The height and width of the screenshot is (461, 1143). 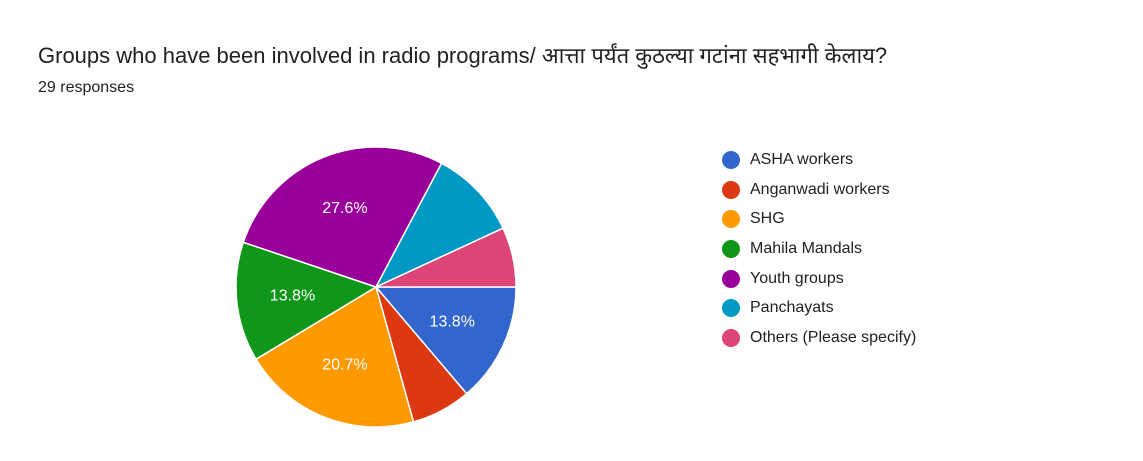 I want to click on legend-label: ASHA workers, so click(x=802, y=159).